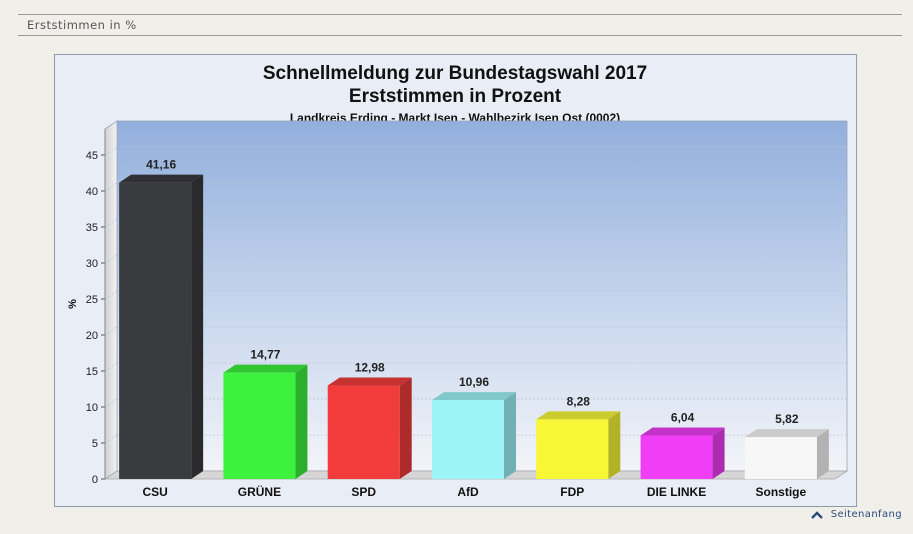 Image resolution: width=913 pixels, height=534 pixels. I want to click on y-tick-label: 45, so click(92, 156).